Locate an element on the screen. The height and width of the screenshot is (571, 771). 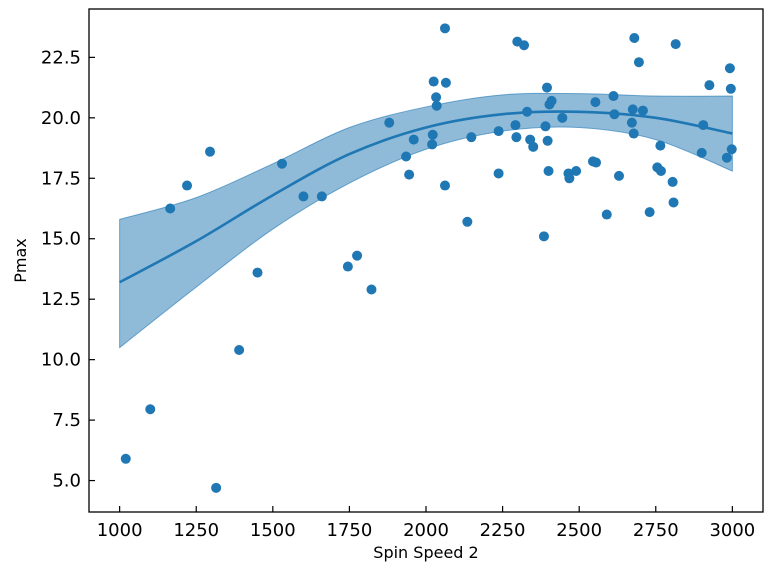
y-tick-label: 10.0 is located at coordinates (61, 360).